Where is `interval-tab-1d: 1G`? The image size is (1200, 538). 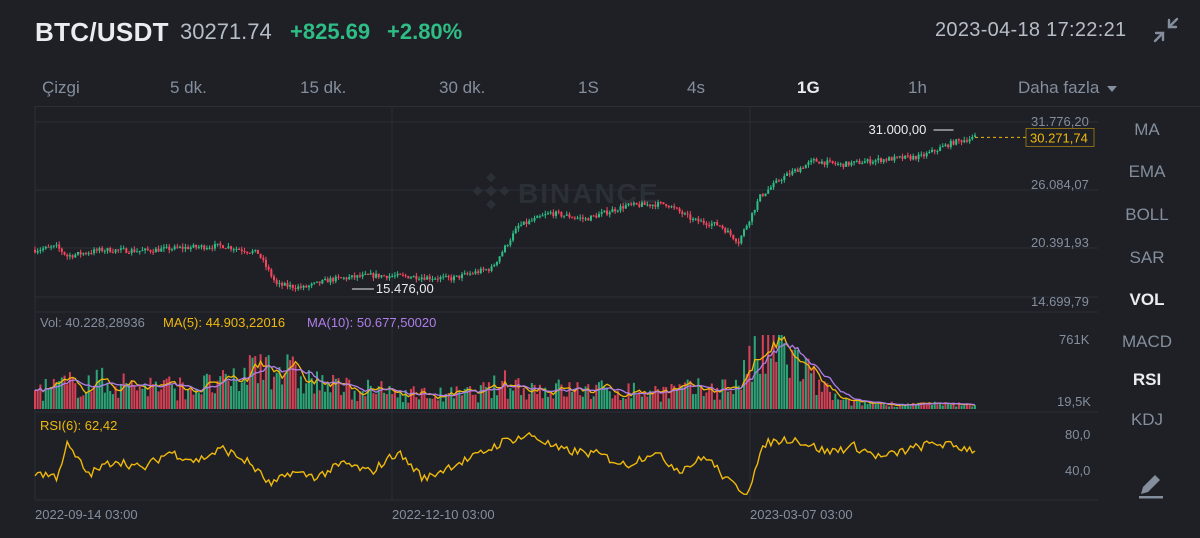 interval-tab-1d: 1G is located at coordinates (808, 87).